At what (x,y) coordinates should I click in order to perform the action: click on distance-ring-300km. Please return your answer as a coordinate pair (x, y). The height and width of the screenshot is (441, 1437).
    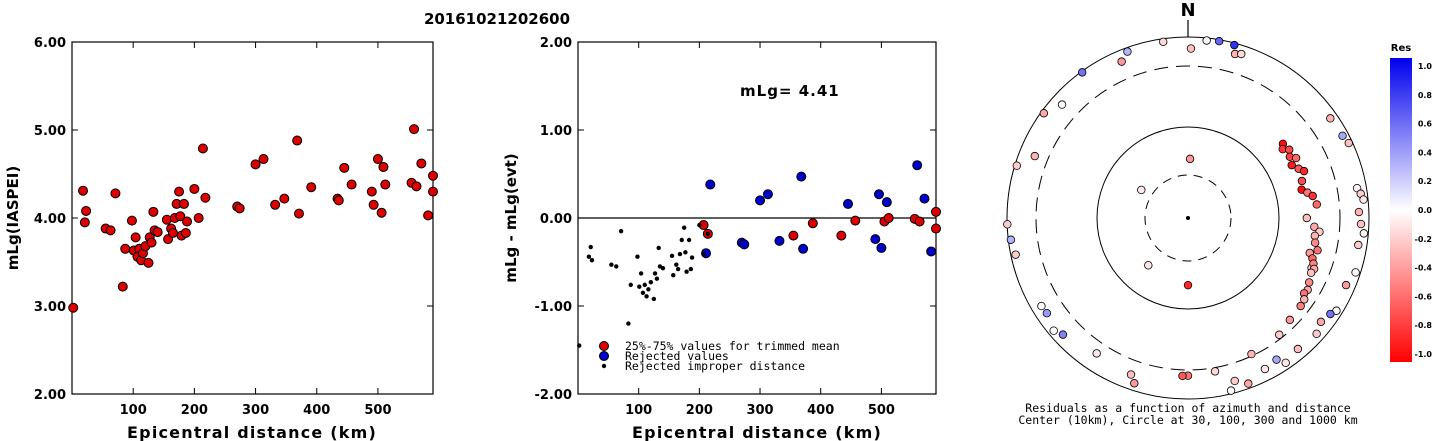
    Looking at the image, I should click on (1188, 218).